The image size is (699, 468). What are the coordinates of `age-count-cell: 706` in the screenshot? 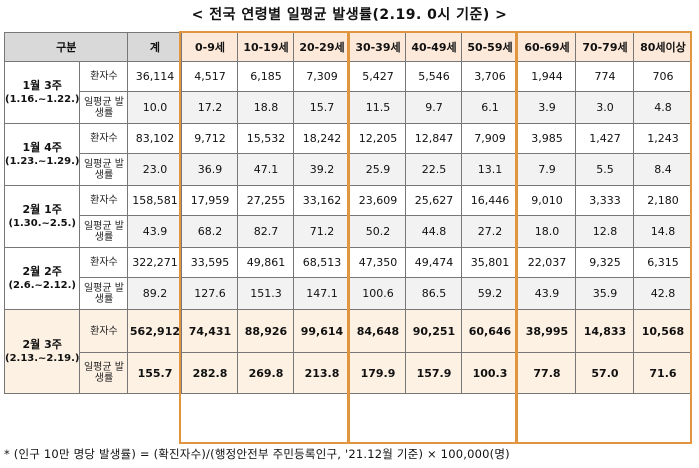 It's located at (663, 76).